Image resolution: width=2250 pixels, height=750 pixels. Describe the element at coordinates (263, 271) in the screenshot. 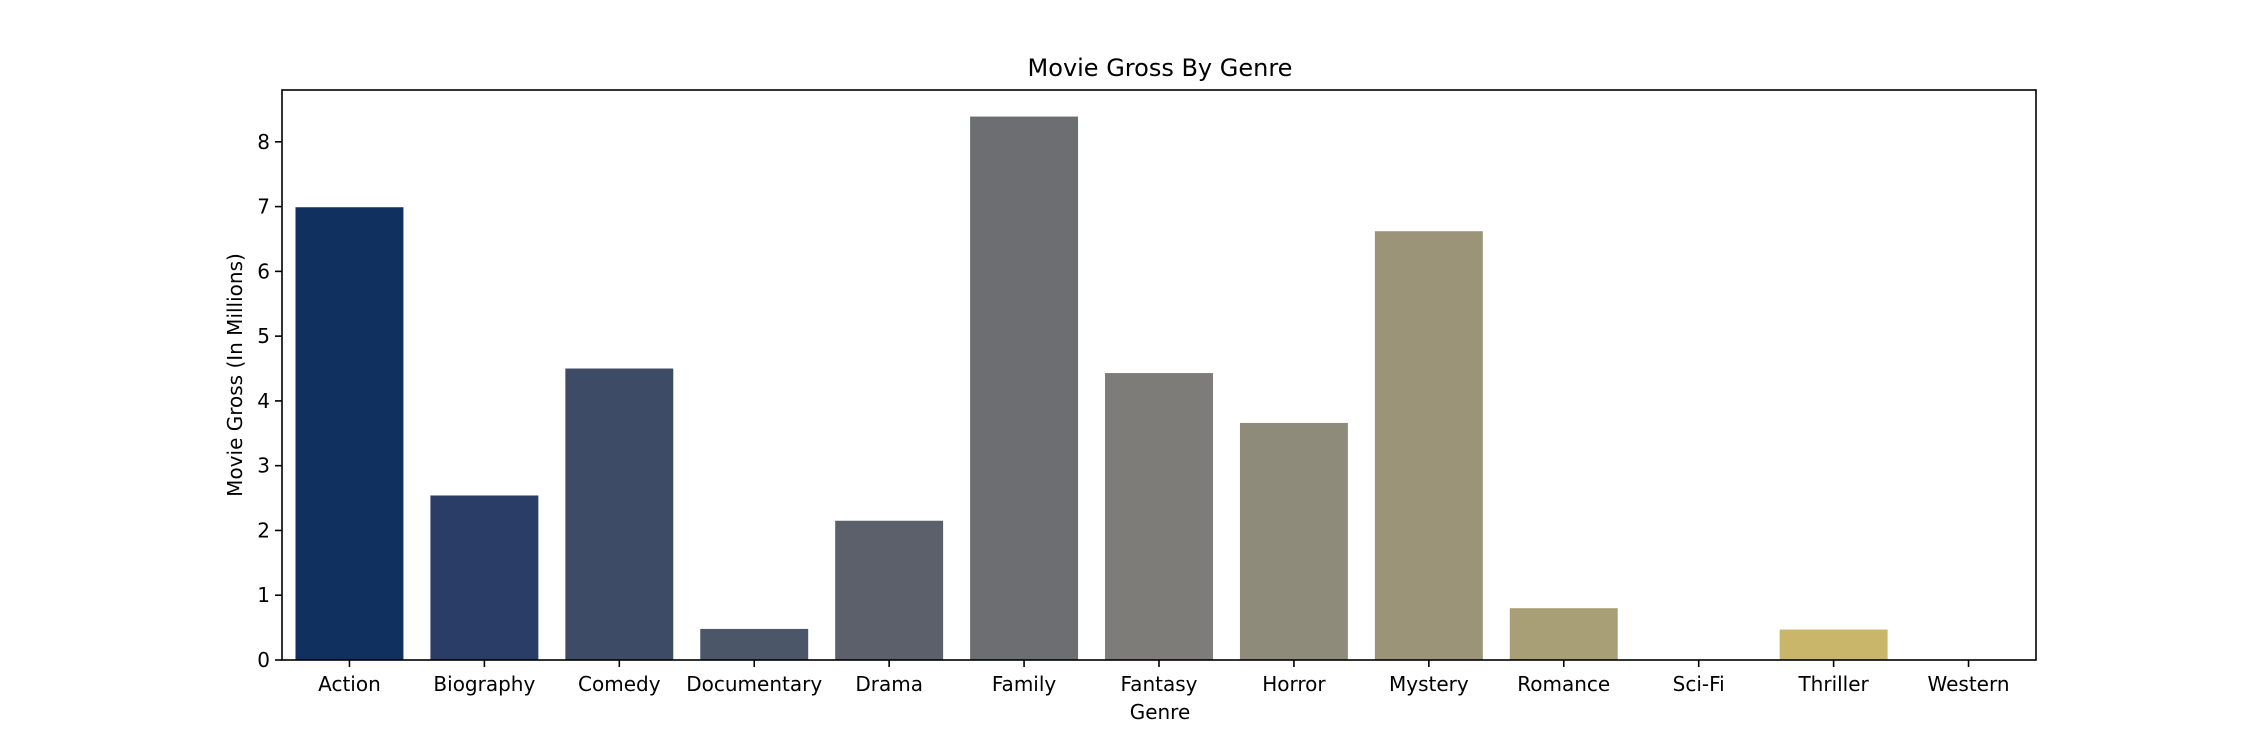

I see `y-tick-label: 6` at that location.